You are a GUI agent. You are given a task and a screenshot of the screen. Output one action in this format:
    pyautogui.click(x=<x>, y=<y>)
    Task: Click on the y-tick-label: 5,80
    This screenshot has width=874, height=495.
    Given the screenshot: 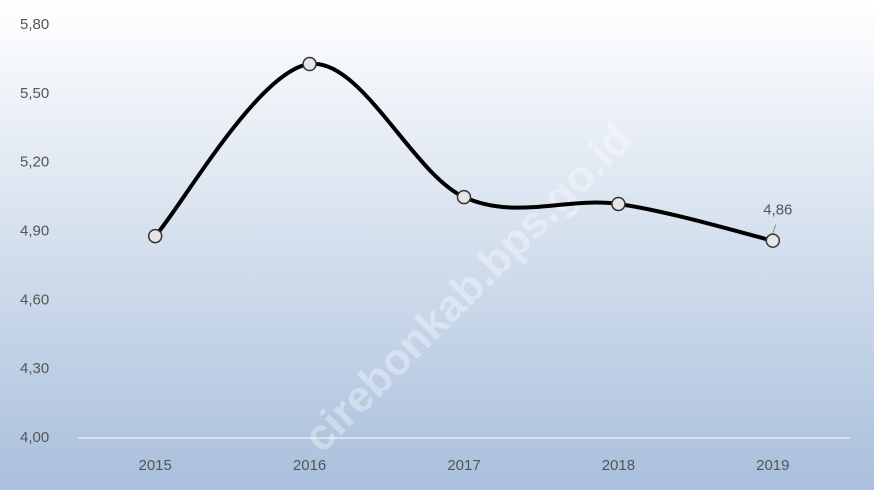 What is the action you would take?
    pyautogui.click(x=34, y=24)
    